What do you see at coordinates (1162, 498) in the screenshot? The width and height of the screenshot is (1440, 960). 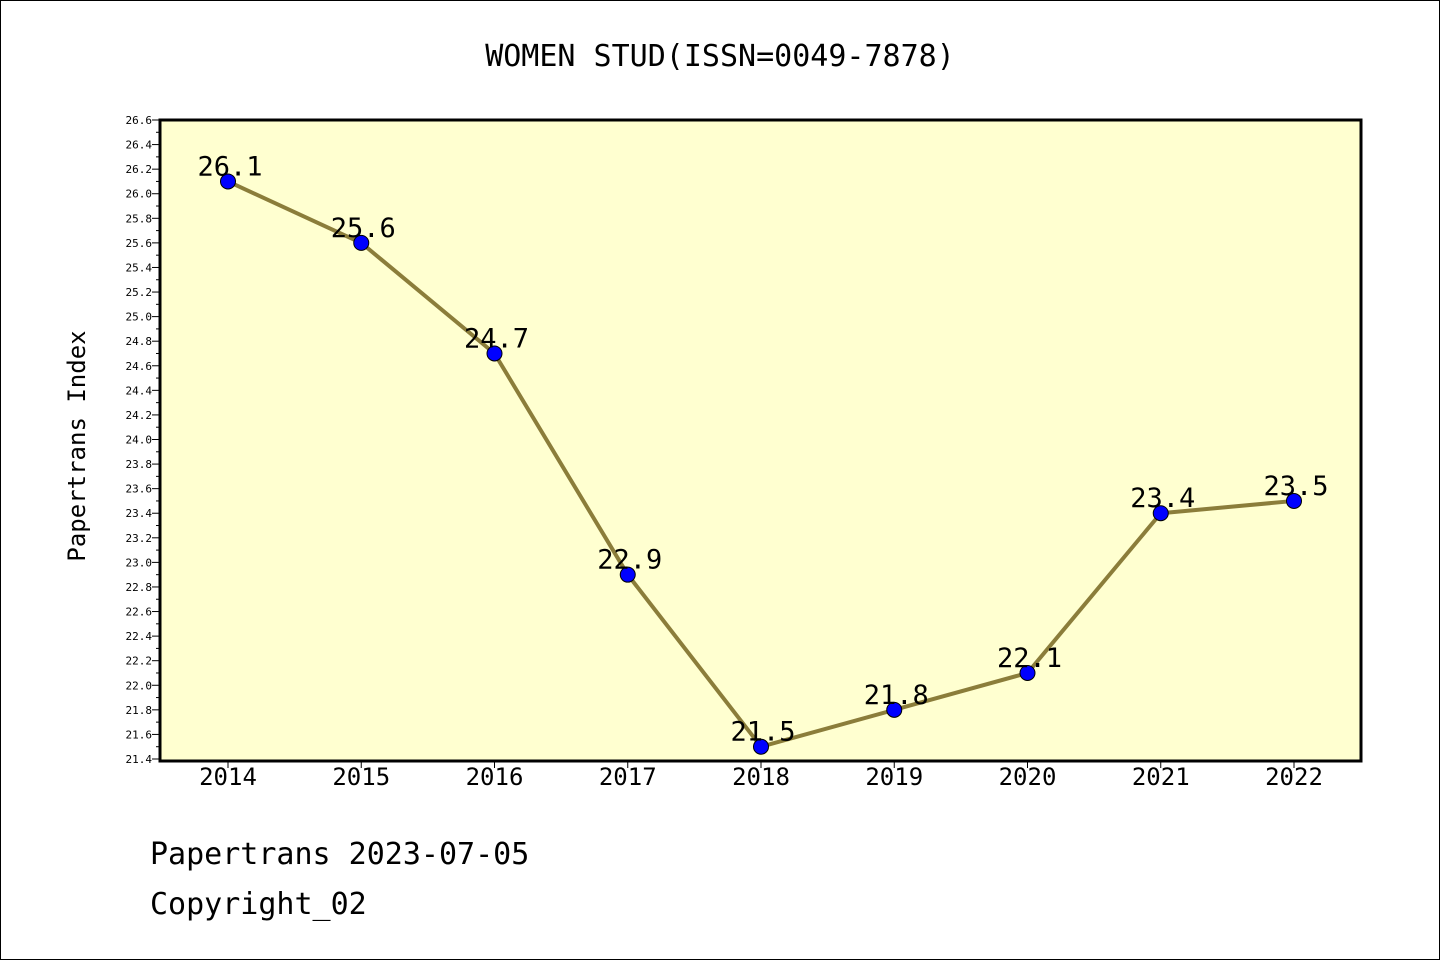 I see `data-label: 23.4` at bounding box center [1162, 498].